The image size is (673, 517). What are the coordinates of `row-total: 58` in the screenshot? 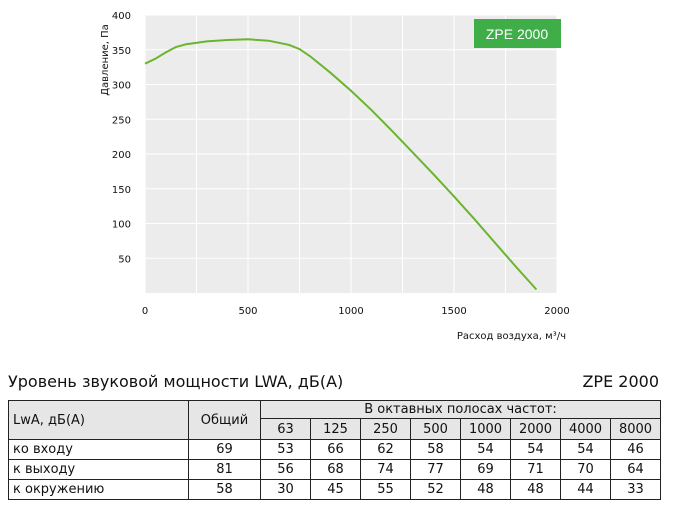 It's located at (224, 489).